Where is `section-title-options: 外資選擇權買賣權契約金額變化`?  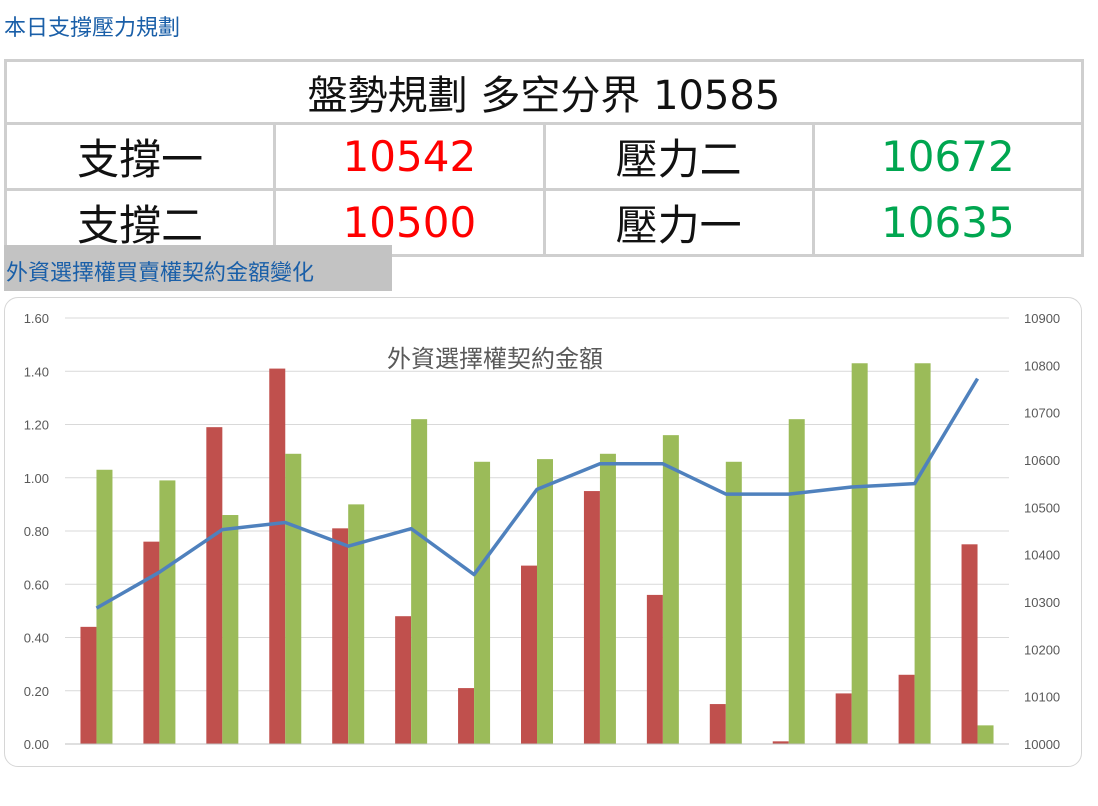
section-title-options: 外資選擇權買賣權契約金額變化 is located at coordinates (160, 273).